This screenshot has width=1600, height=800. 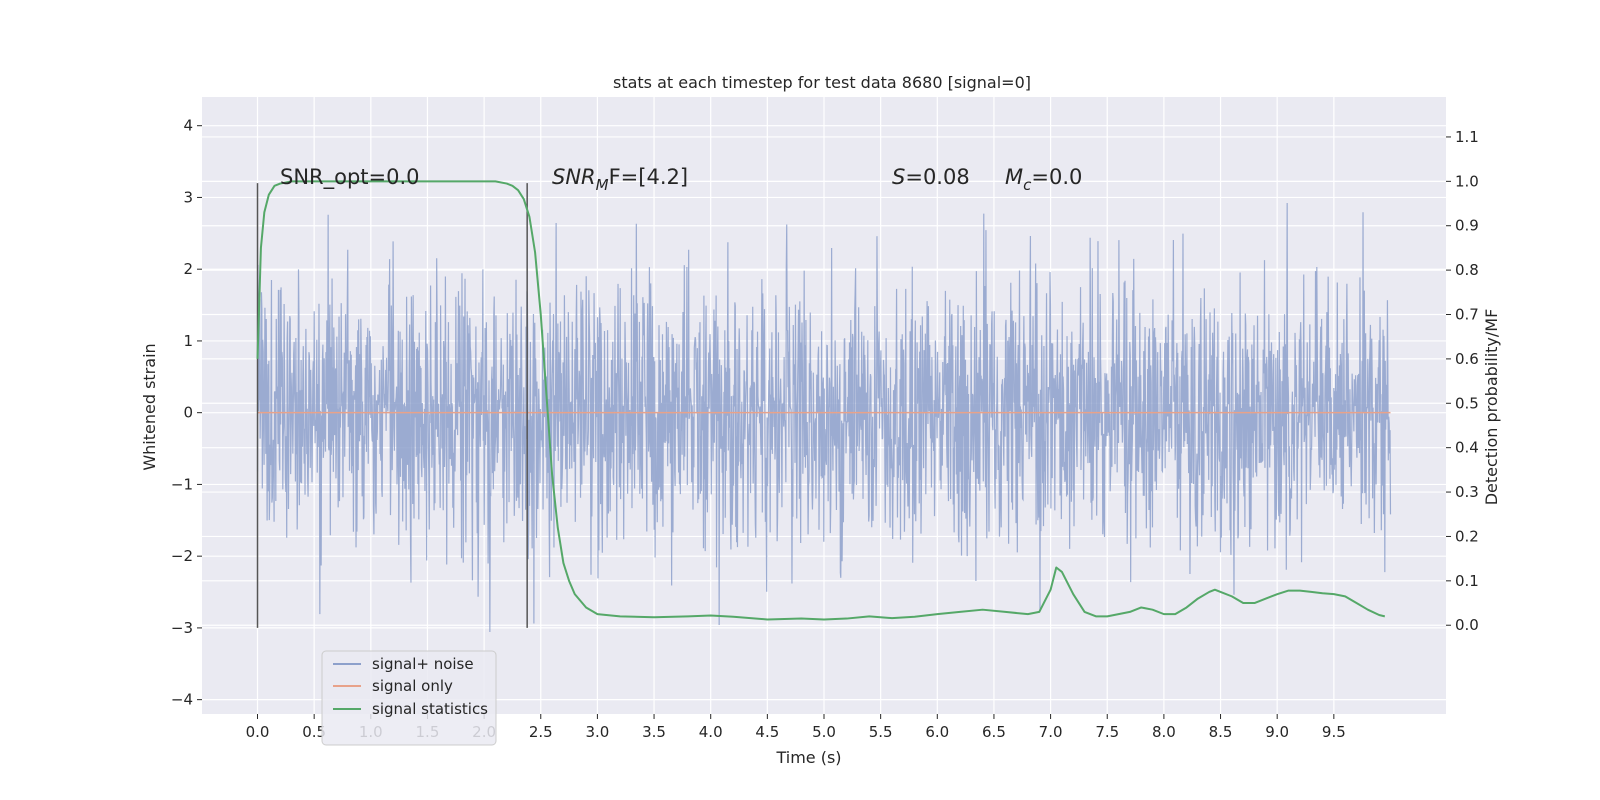 I want to click on annotation-snr-mf: SNRMF=[4.2], so click(x=620, y=179).